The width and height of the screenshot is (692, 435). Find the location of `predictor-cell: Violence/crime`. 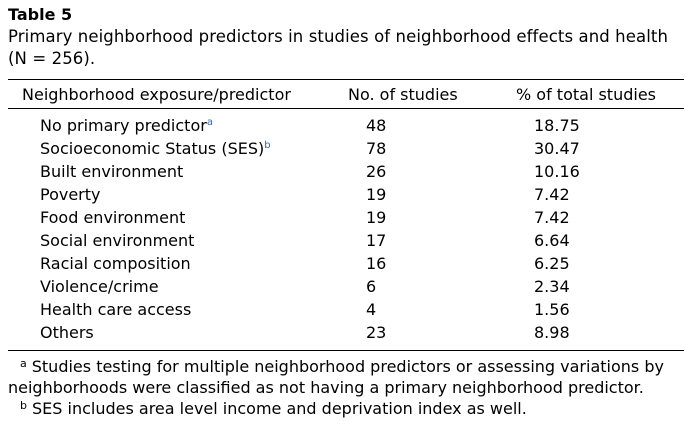

predictor-cell: Violence/crime is located at coordinates (187, 286).